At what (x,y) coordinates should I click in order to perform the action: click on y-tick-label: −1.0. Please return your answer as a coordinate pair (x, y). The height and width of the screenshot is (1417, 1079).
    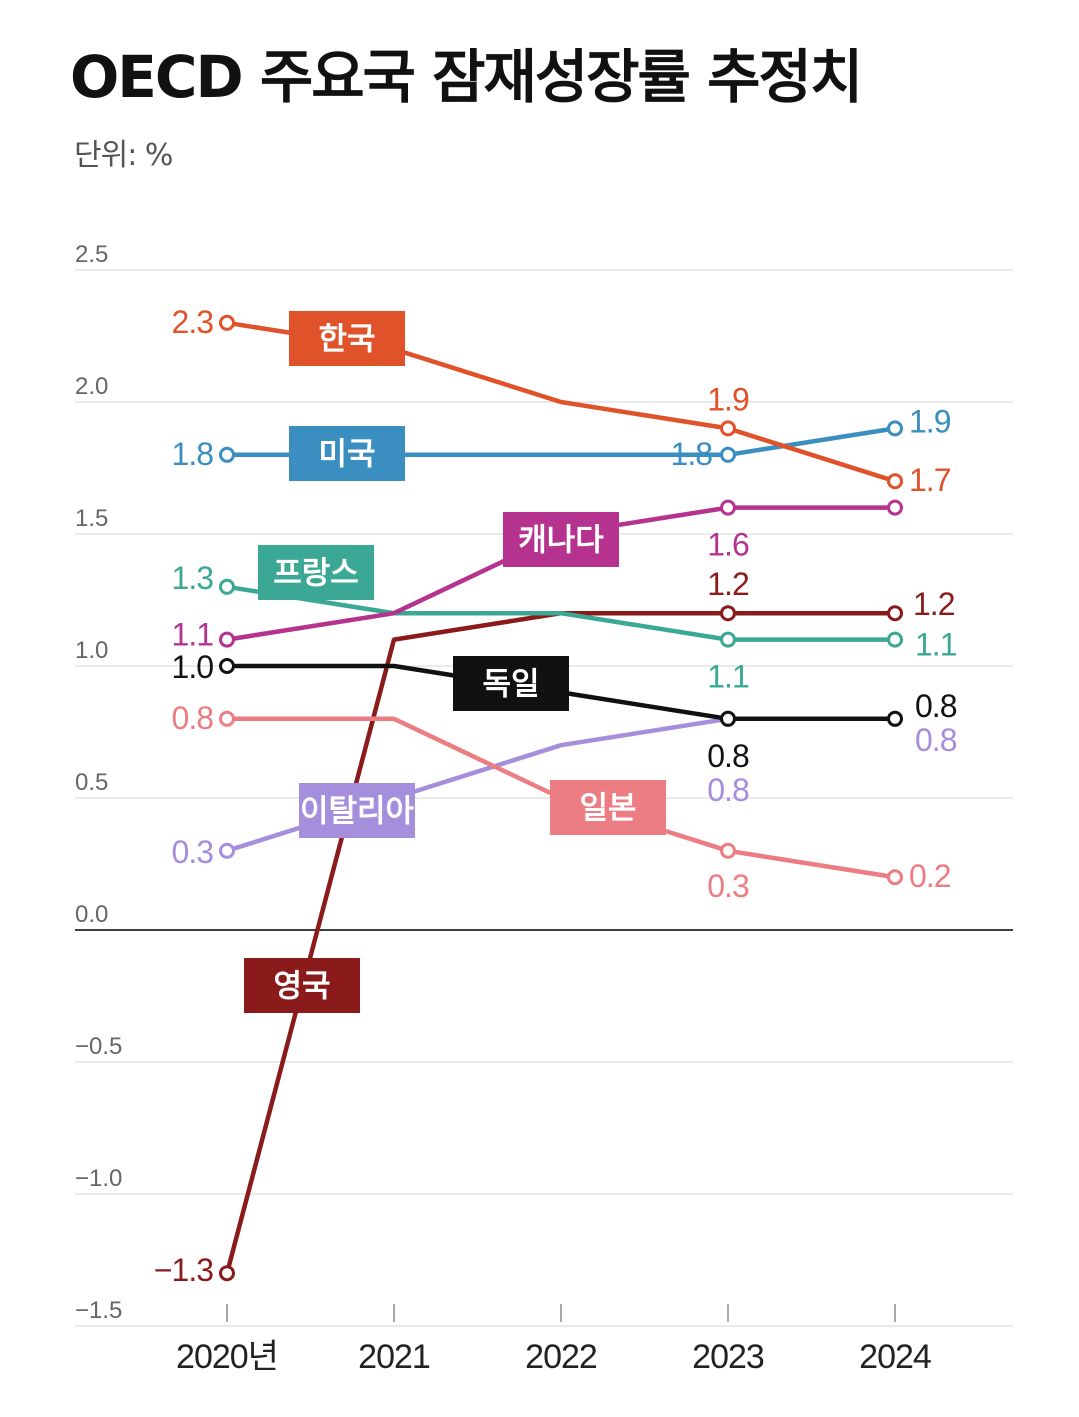
    Looking at the image, I should click on (98, 1178).